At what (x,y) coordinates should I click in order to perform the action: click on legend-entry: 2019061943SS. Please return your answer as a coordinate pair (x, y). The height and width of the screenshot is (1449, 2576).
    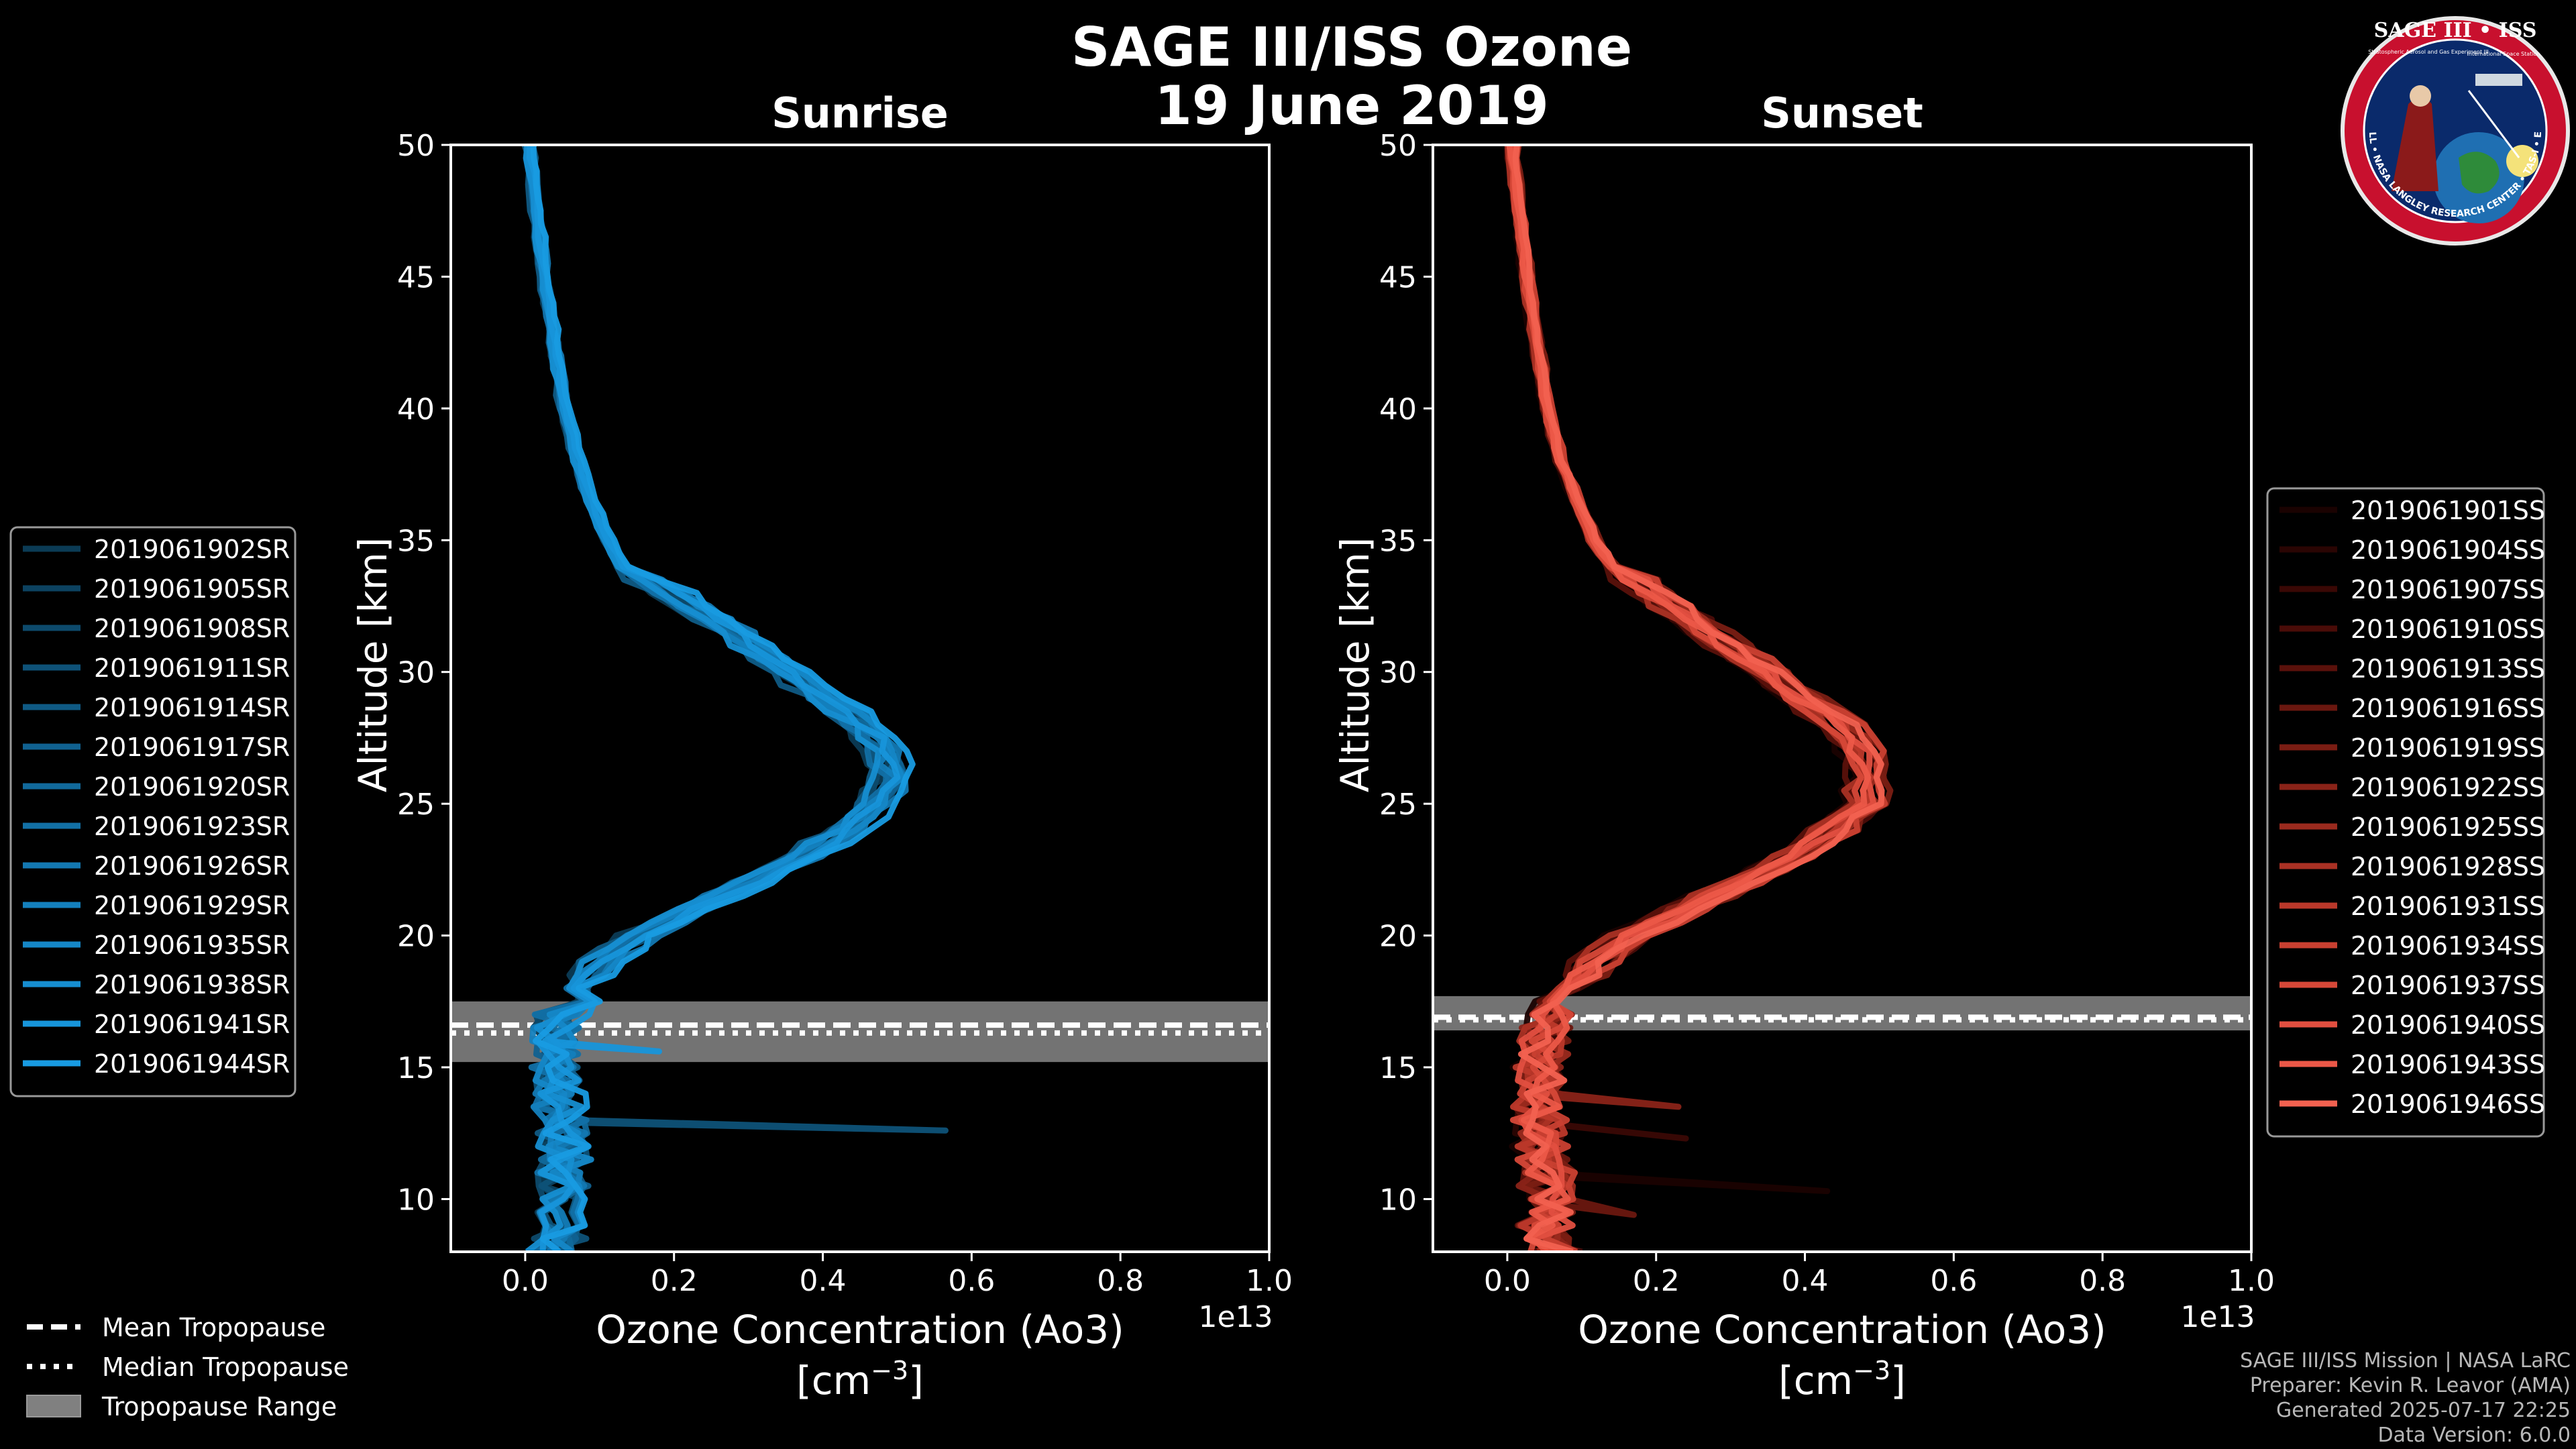
    Looking at the image, I should click on (2448, 1064).